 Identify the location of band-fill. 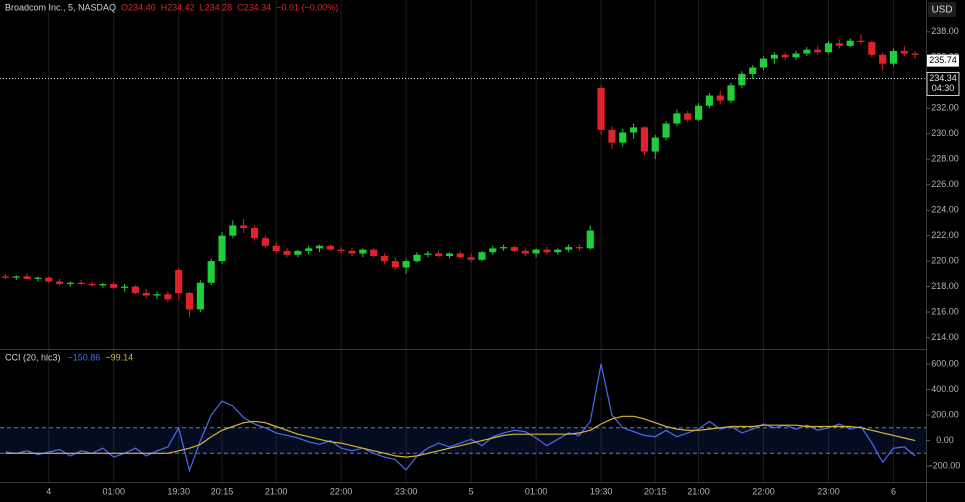
(463, 440).